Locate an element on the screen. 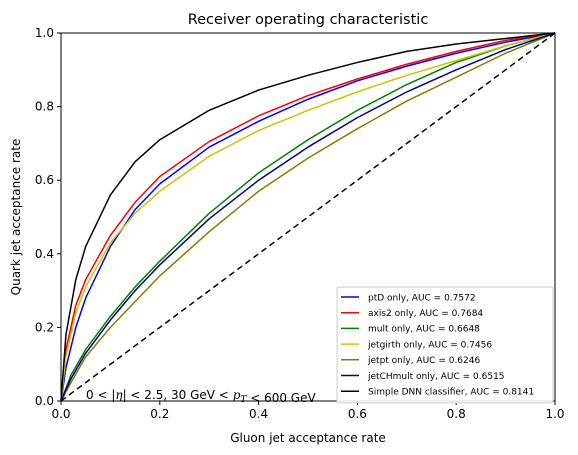 The image size is (578, 455). y-tick-label: 0.2 is located at coordinates (44, 327).